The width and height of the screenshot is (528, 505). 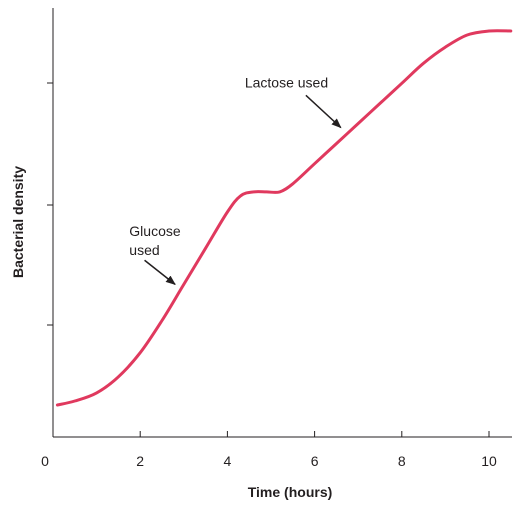 What do you see at coordinates (290, 492) in the screenshot?
I see `x-axis-title: Time (hours)` at bounding box center [290, 492].